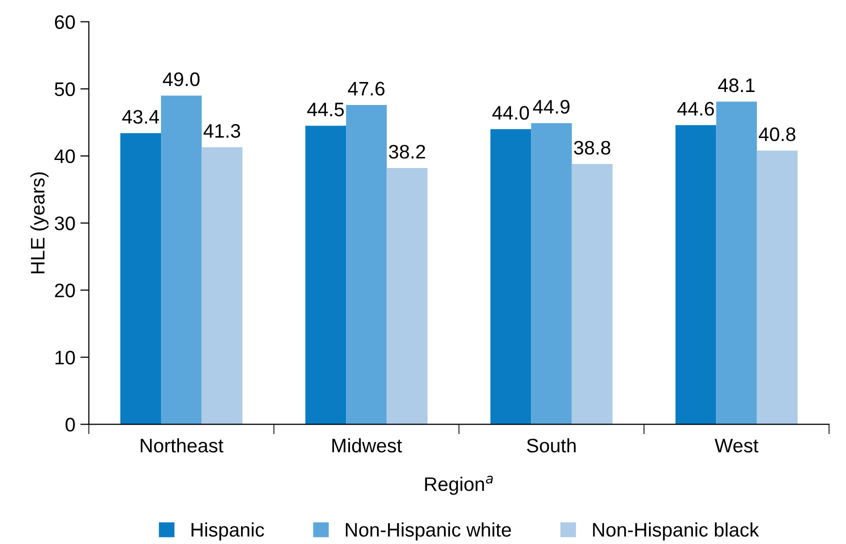  Describe the element at coordinates (64, 156) in the screenshot. I see `y-tick-label: 40` at that location.